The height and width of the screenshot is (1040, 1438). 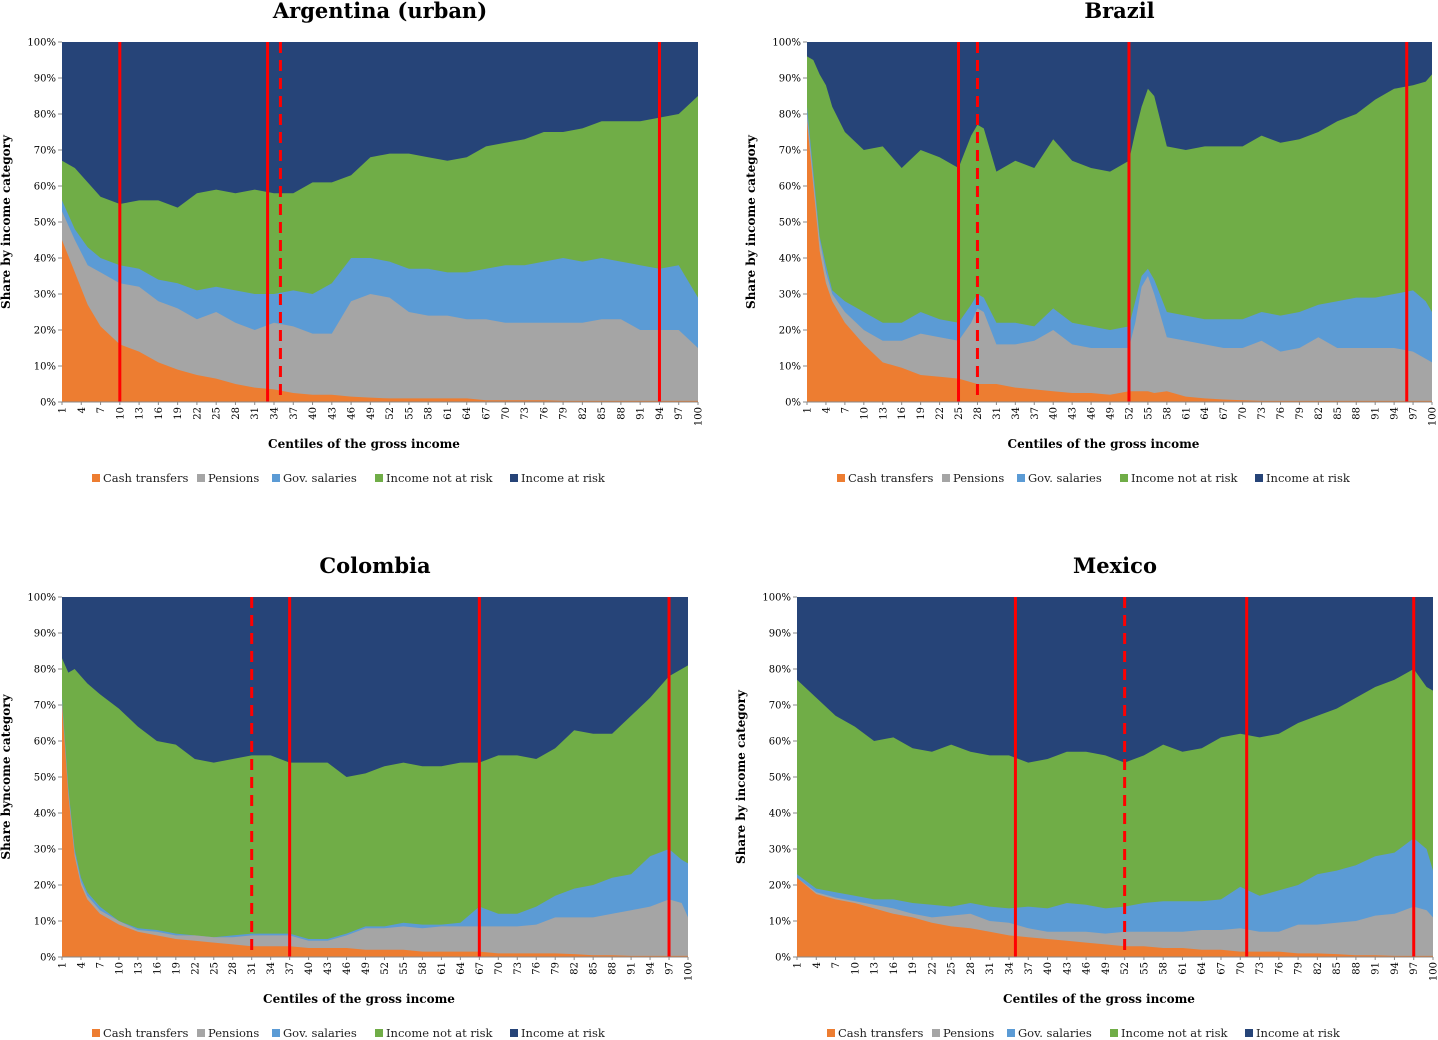 I want to click on chart-title: Argentina (urban), so click(x=379, y=11).